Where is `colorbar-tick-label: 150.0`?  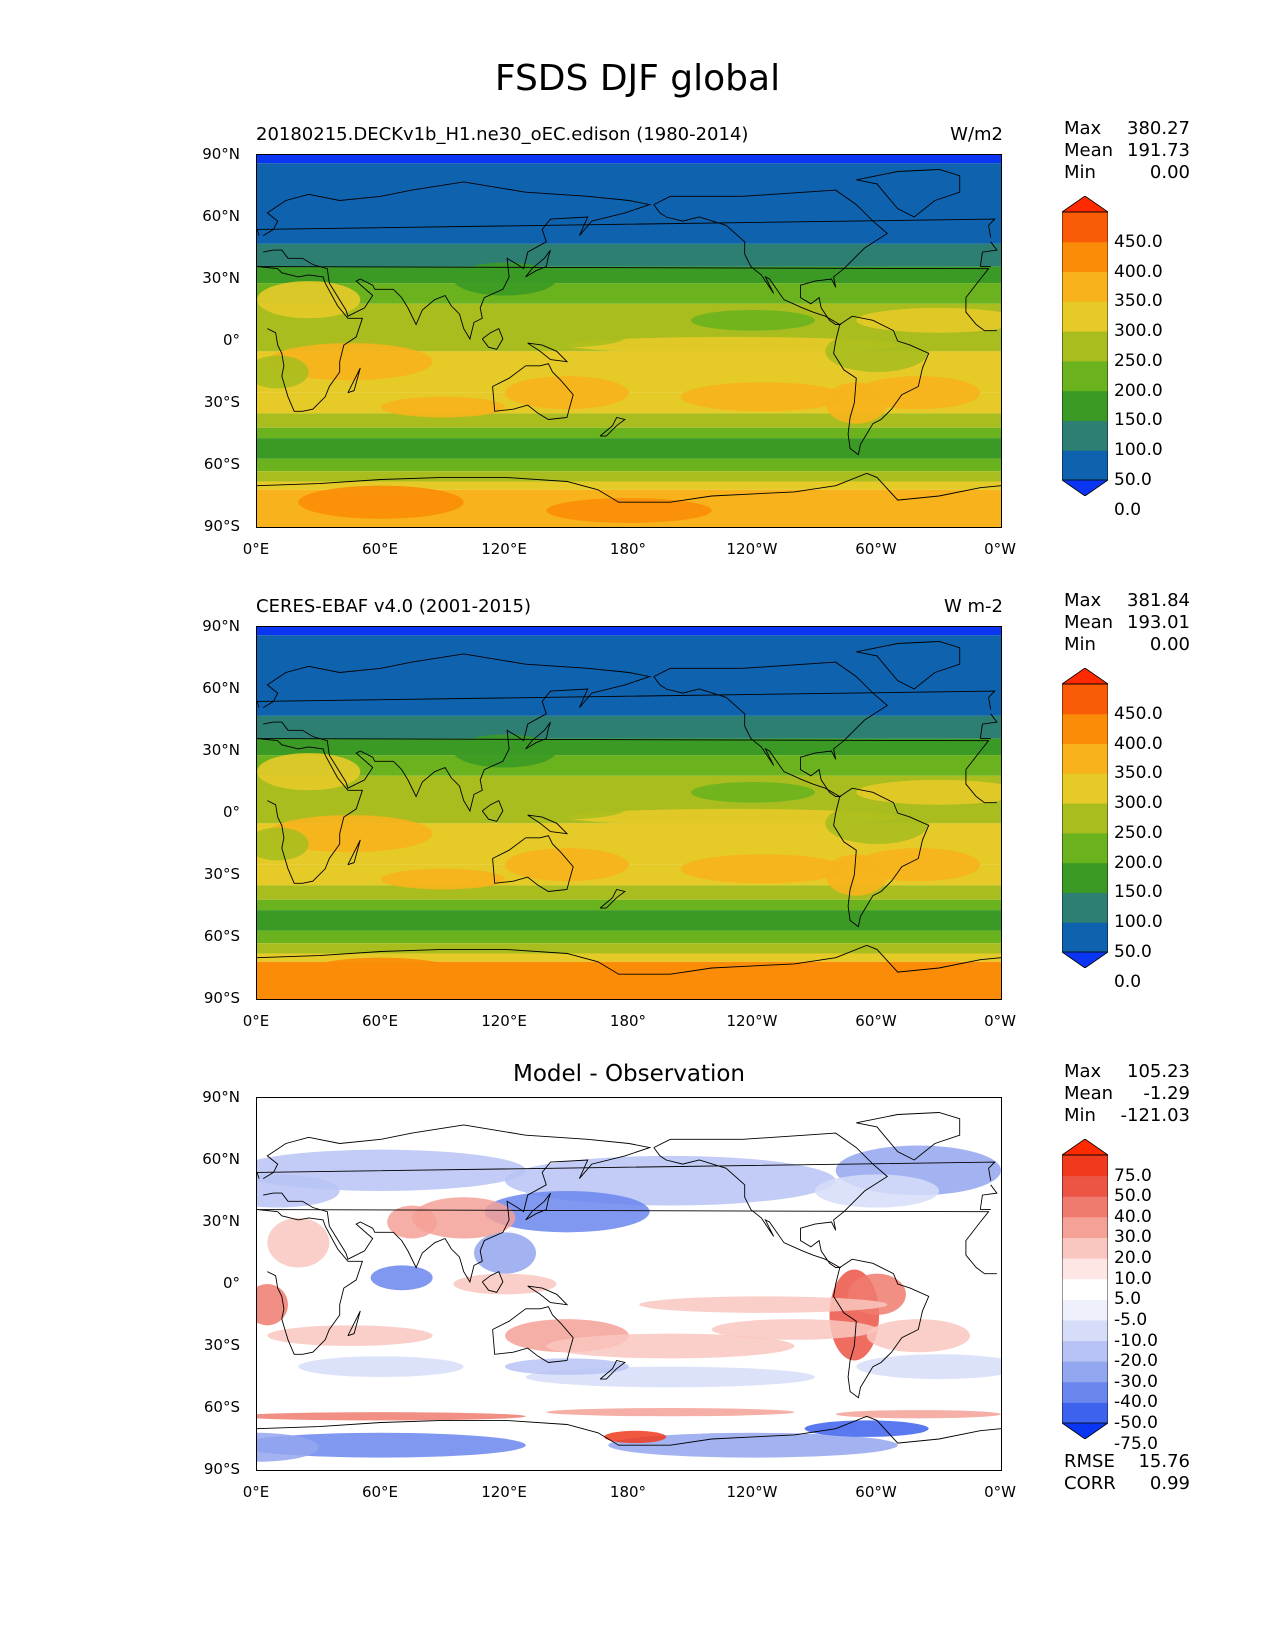
colorbar-tick-label: 150.0 is located at coordinates (1138, 892).